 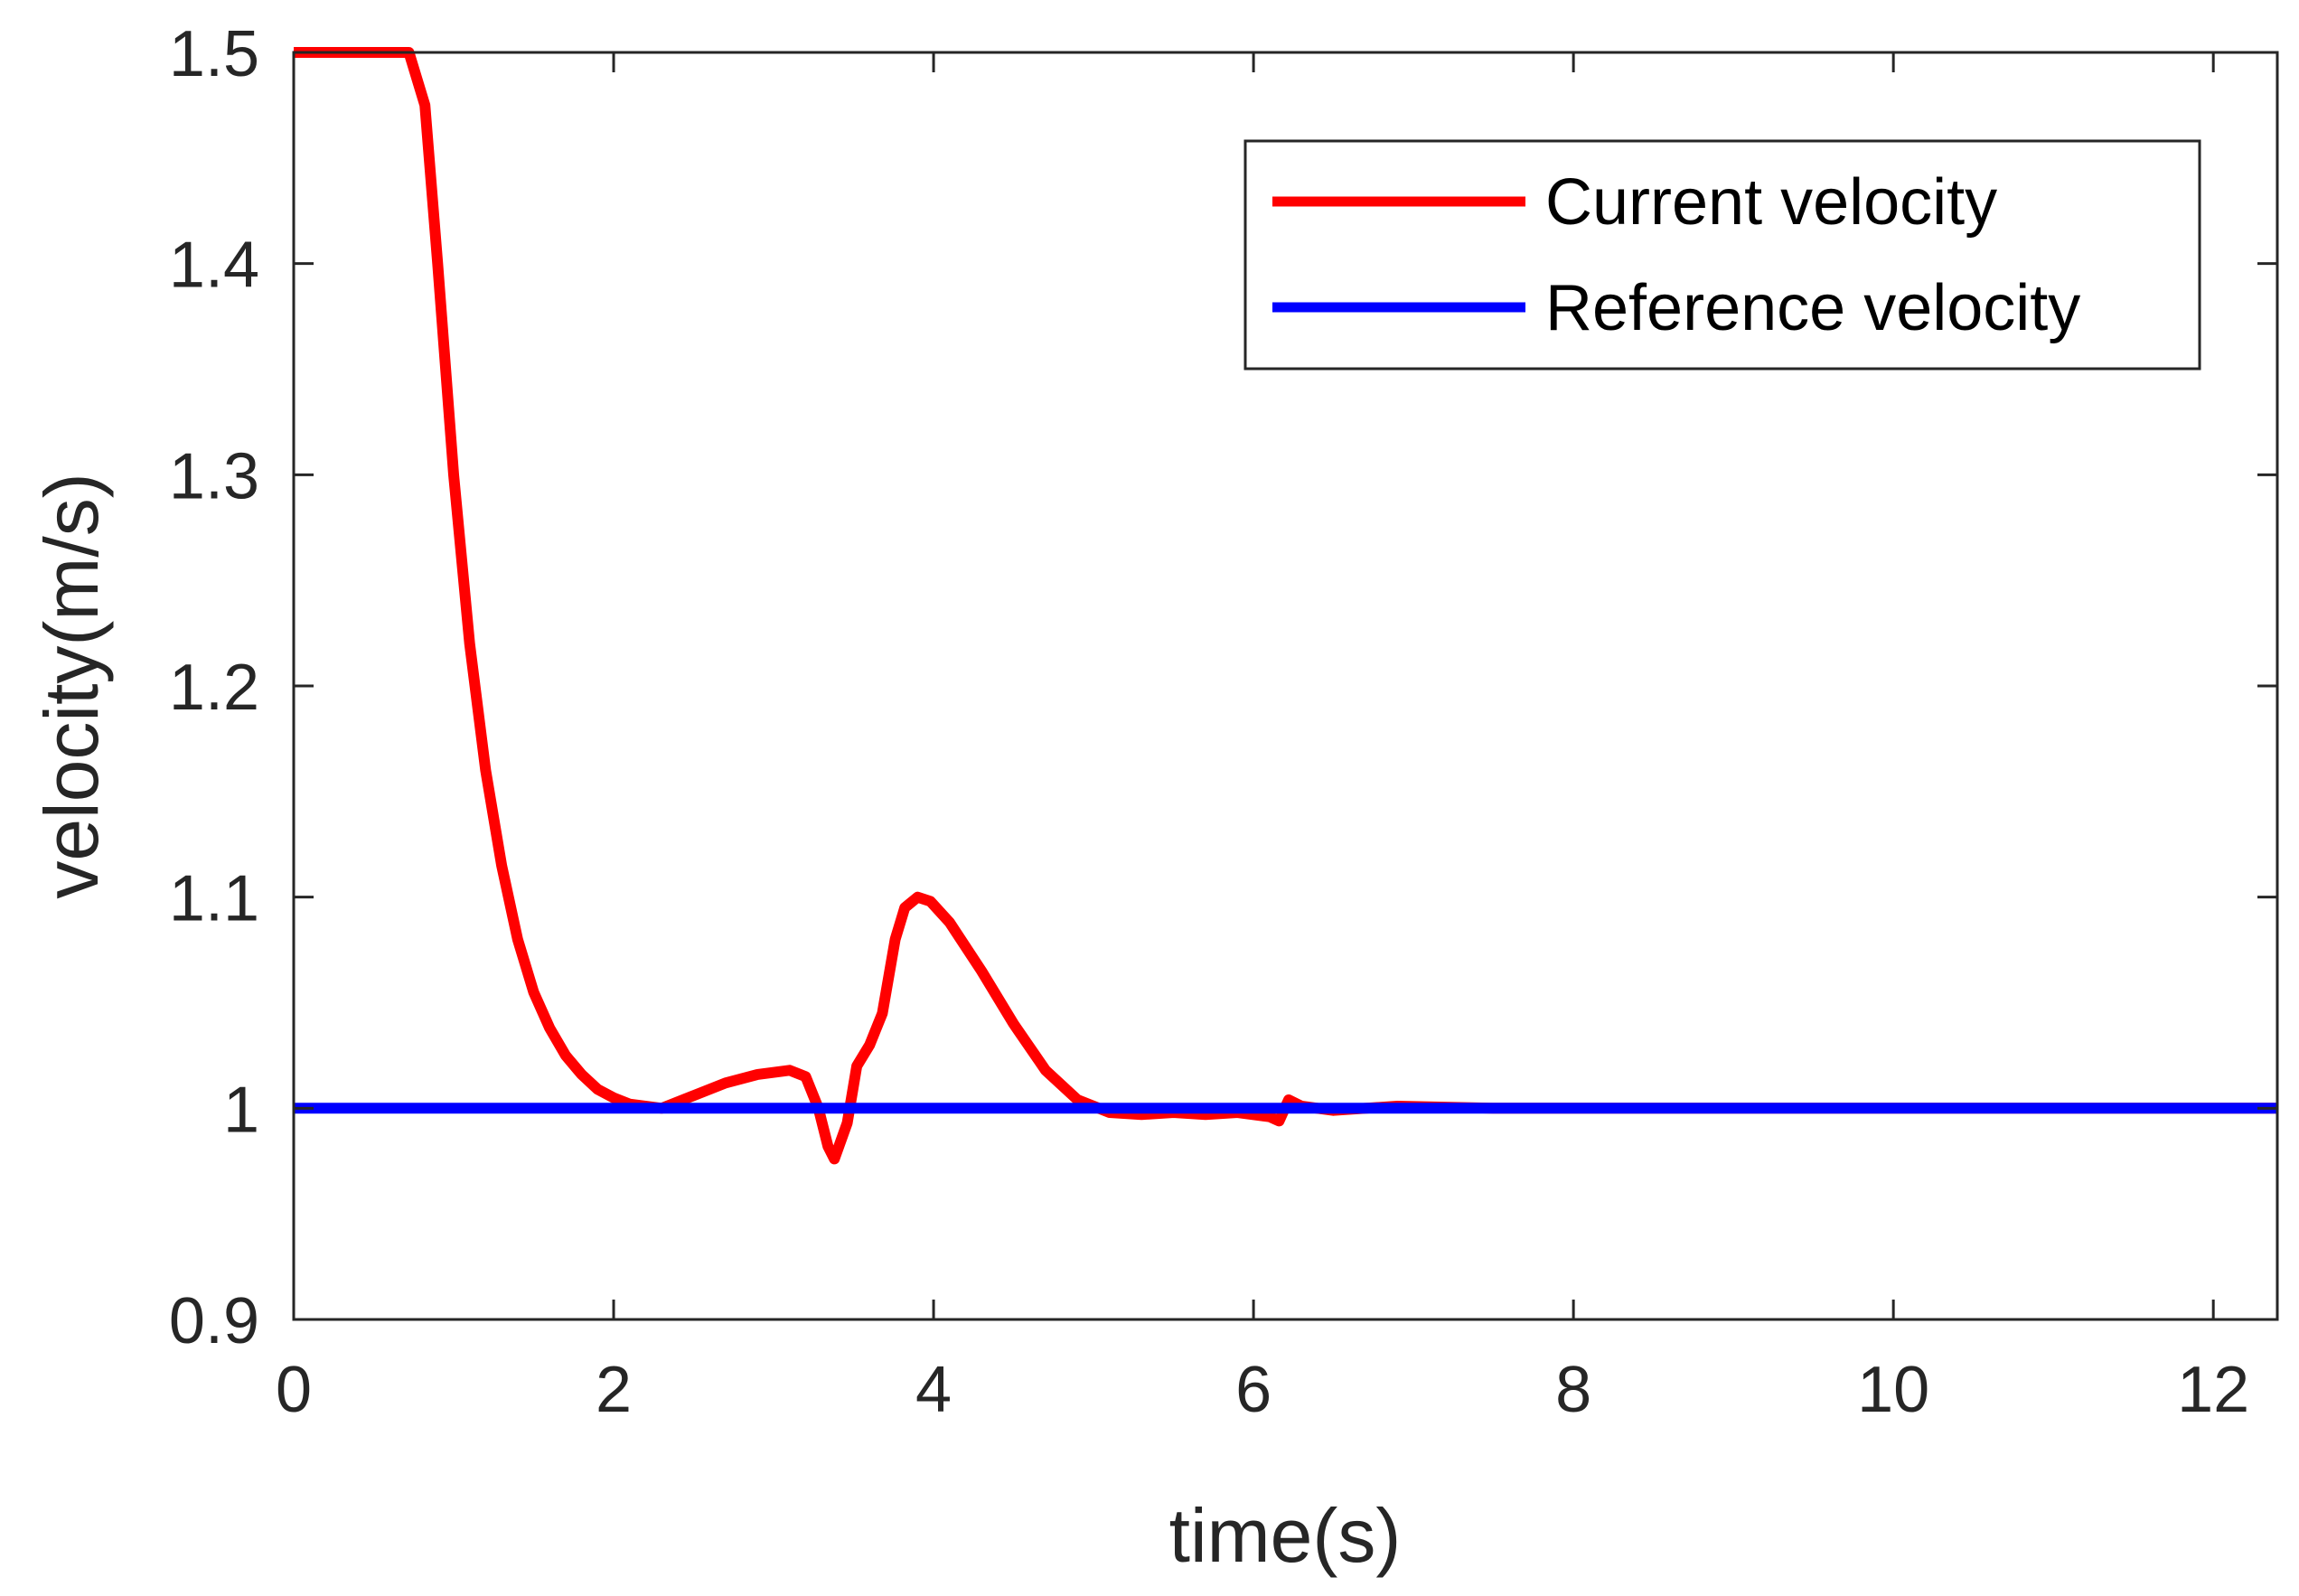 I want to click on x-tick-label: 12, so click(x=2213, y=1390).